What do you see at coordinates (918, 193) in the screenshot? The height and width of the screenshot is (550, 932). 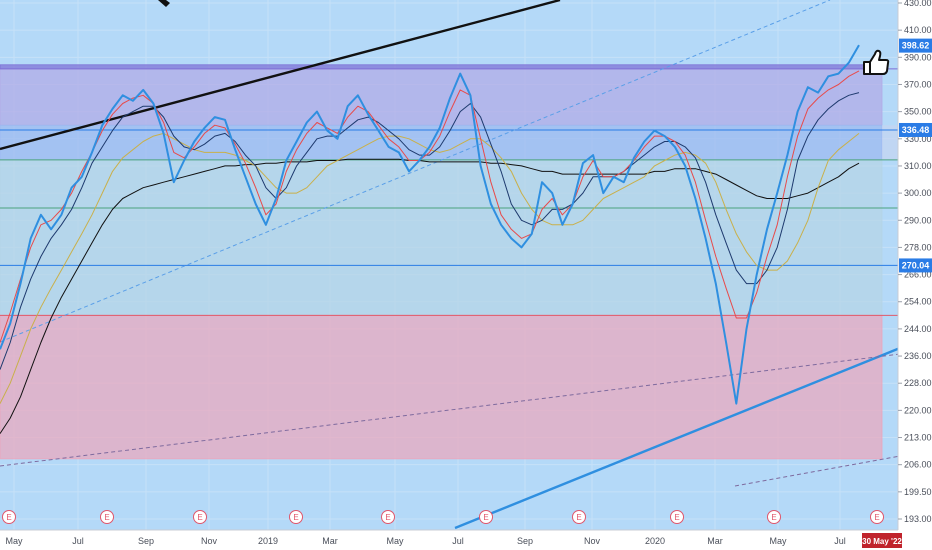 I see `y-tick-label: 300.00` at bounding box center [918, 193].